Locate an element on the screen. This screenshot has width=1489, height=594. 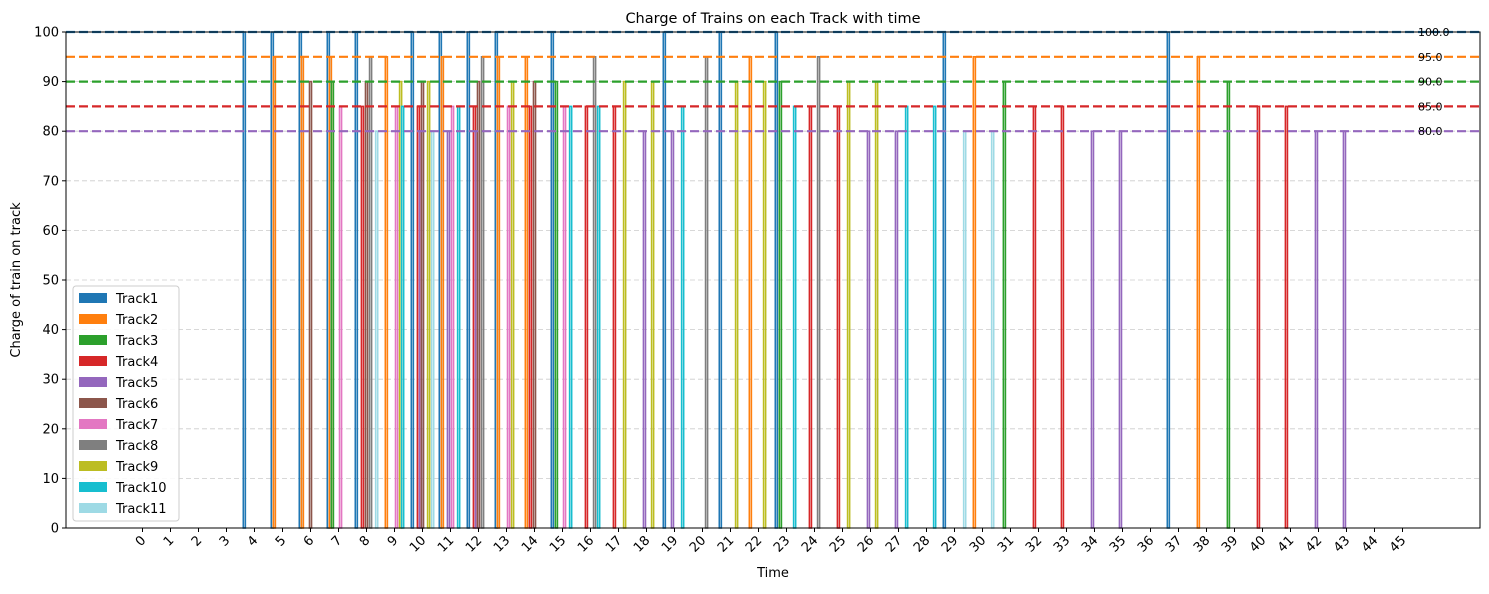
legend-label: Track9 is located at coordinates (136, 467).